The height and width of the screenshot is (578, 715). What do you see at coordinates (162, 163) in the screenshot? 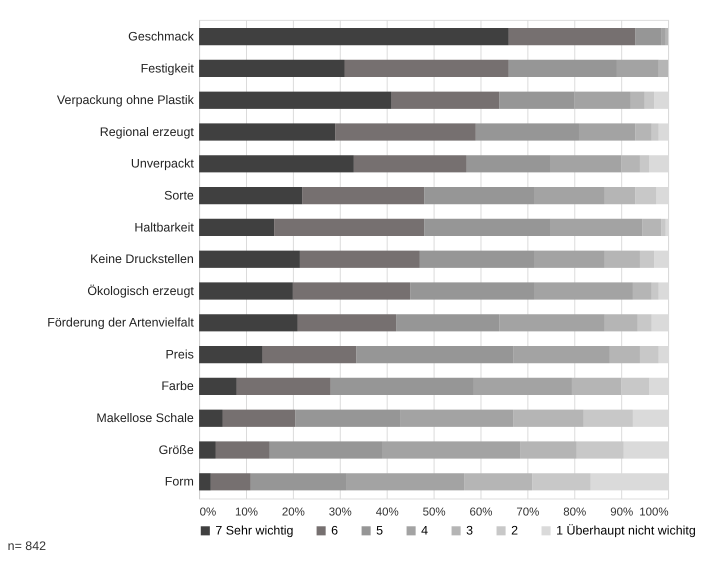
I see `y-tick-label: Unverpackt` at bounding box center [162, 163].